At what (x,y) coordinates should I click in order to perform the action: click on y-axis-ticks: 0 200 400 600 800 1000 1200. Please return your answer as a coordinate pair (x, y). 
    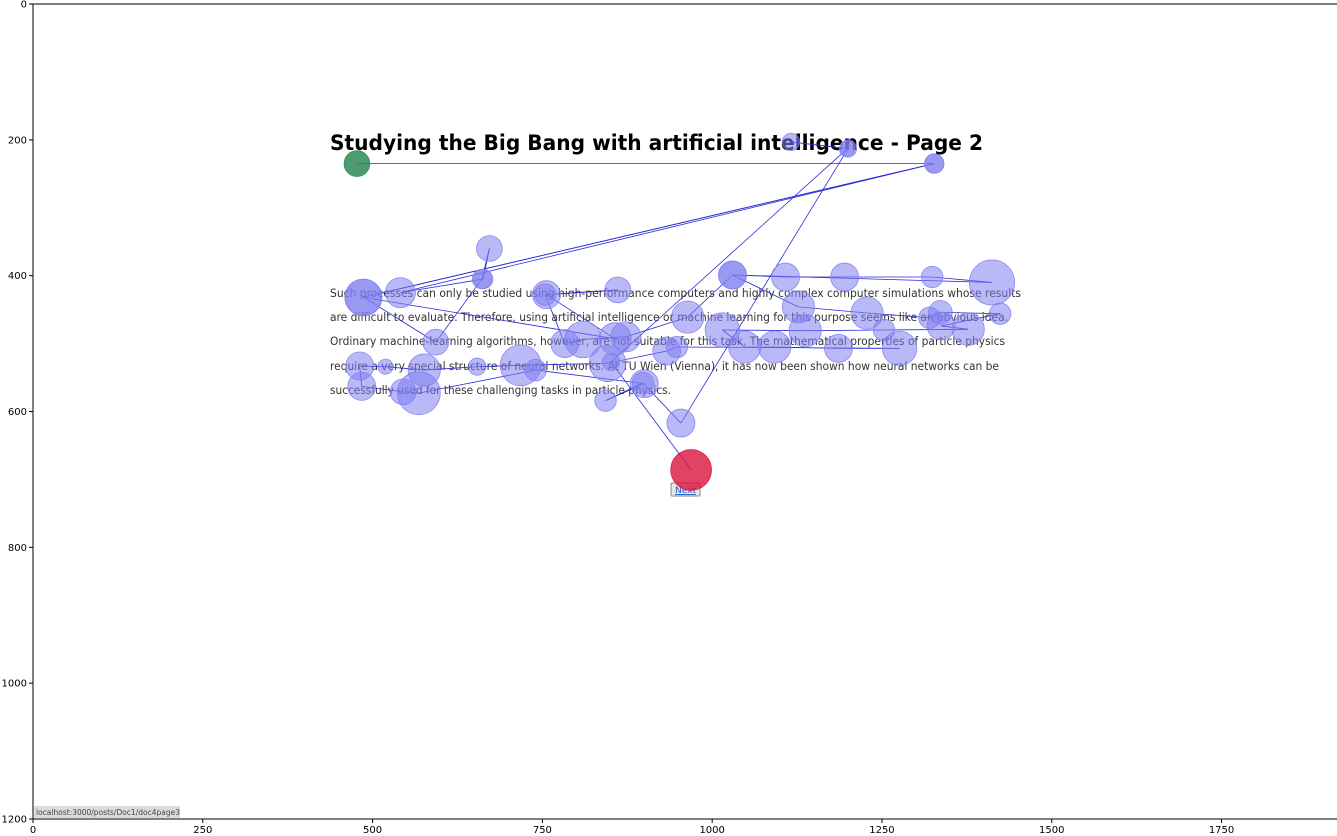
    Looking at the image, I should click on (17, 413).